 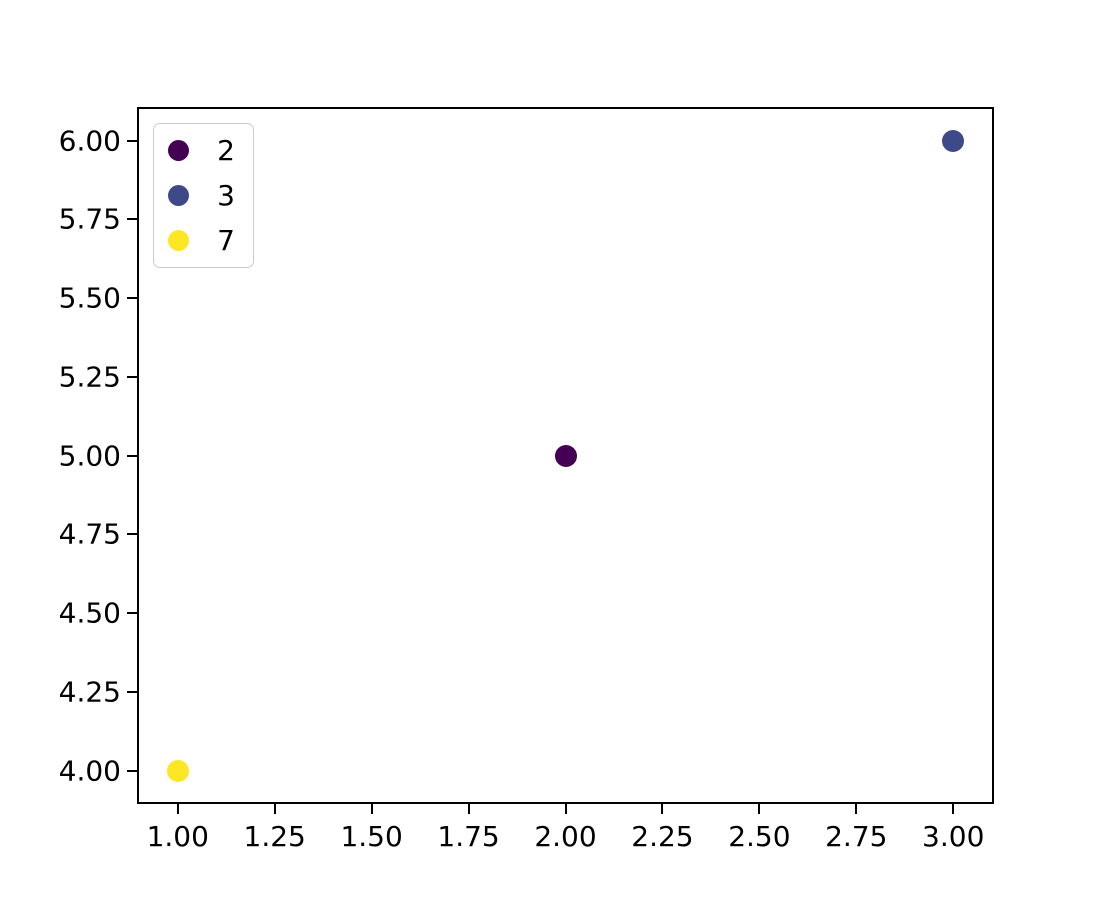 I want to click on y-tick-label: 5.75, so click(x=89, y=219).